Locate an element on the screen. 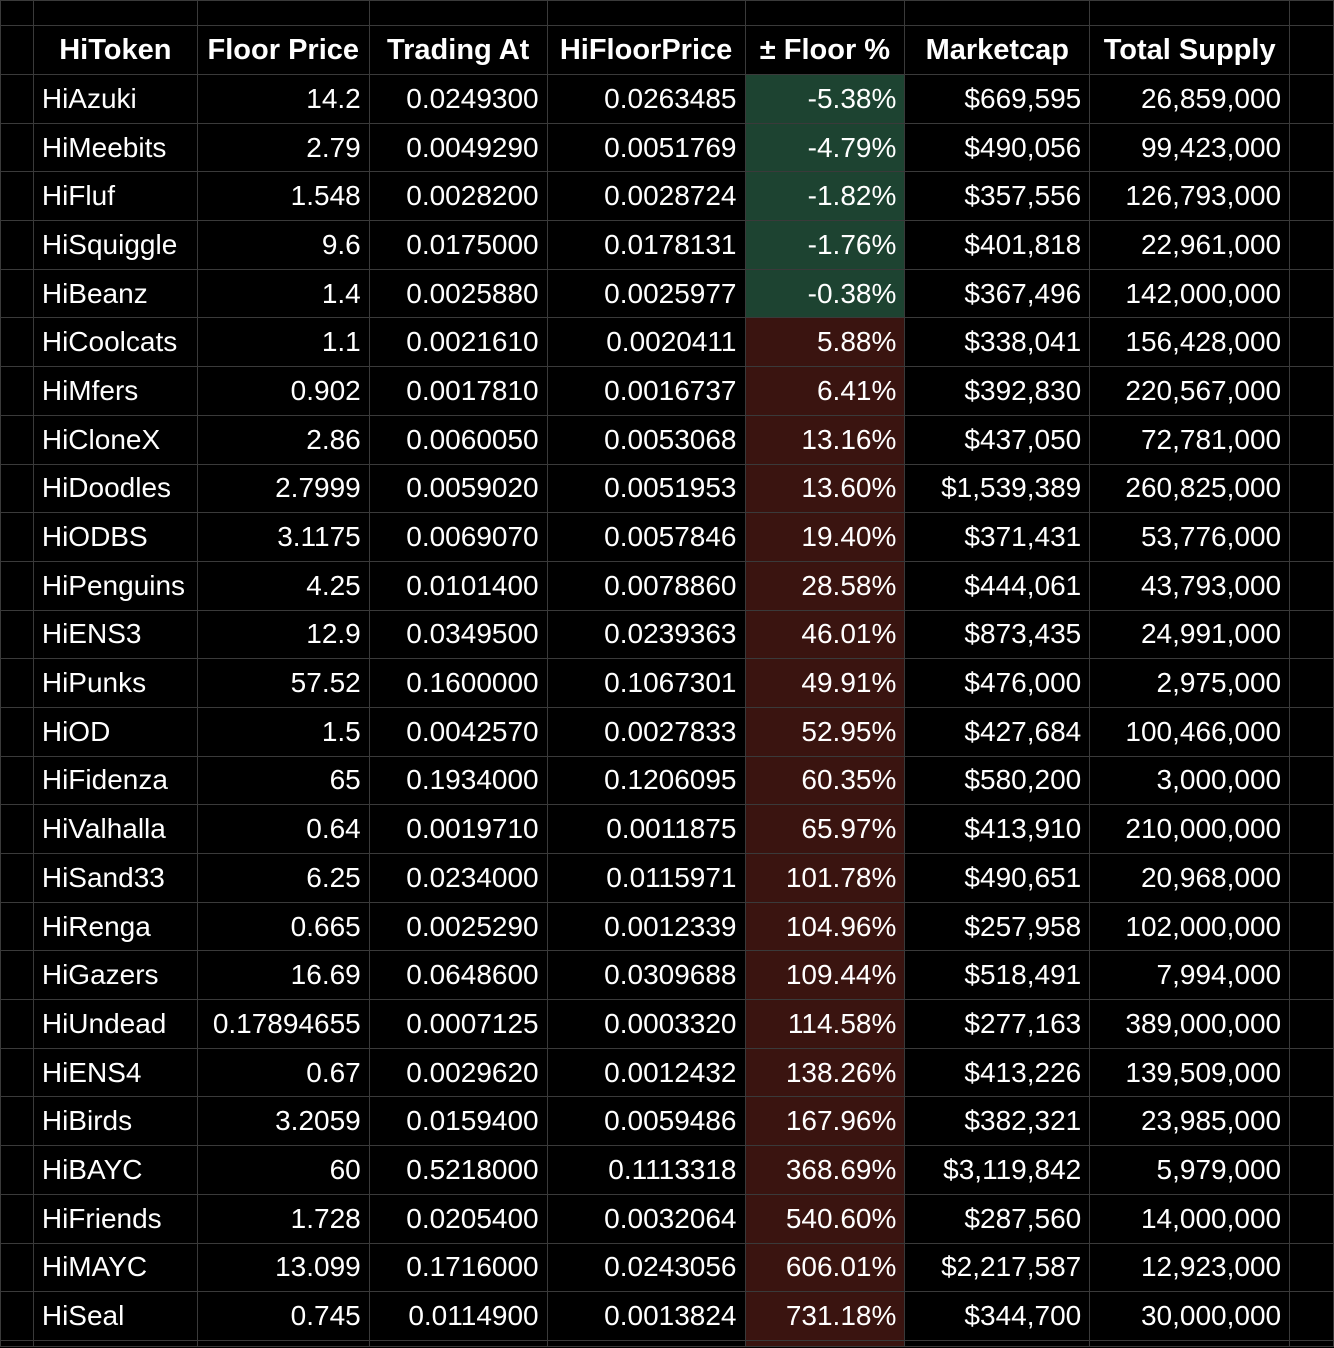 The height and width of the screenshot is (1348, 1334). total-supply-cell: 3,000,000 is located at coordinates (1190, 780).